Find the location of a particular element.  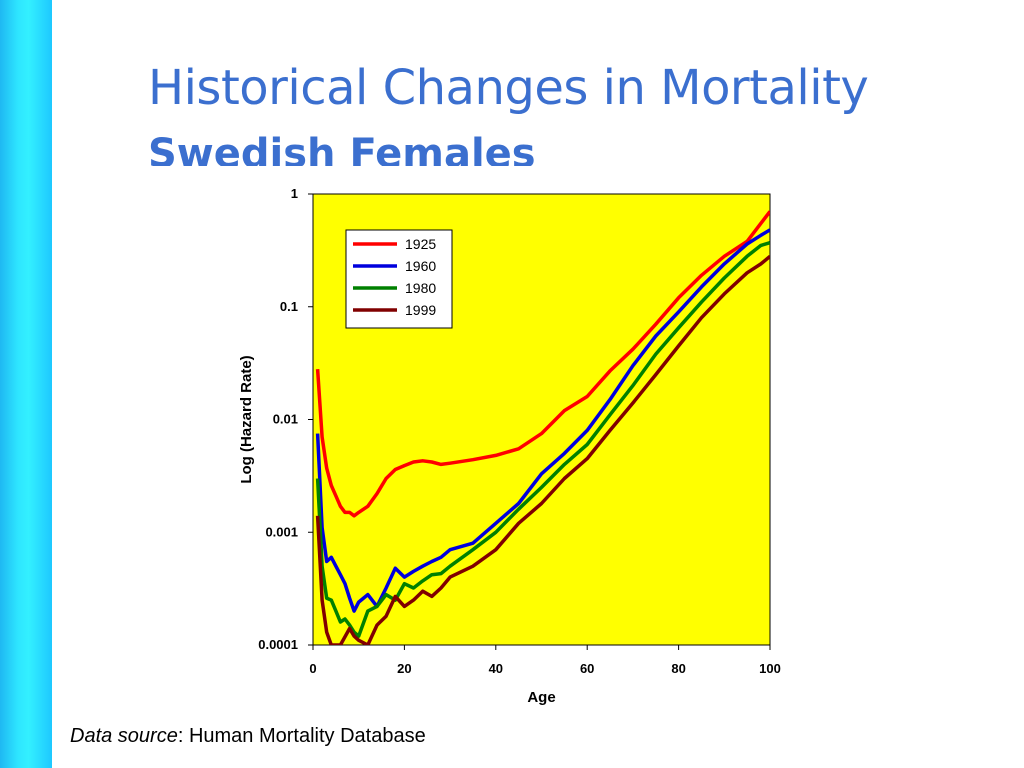

x-tick-label: 60 is located at coordinates (587, 668).